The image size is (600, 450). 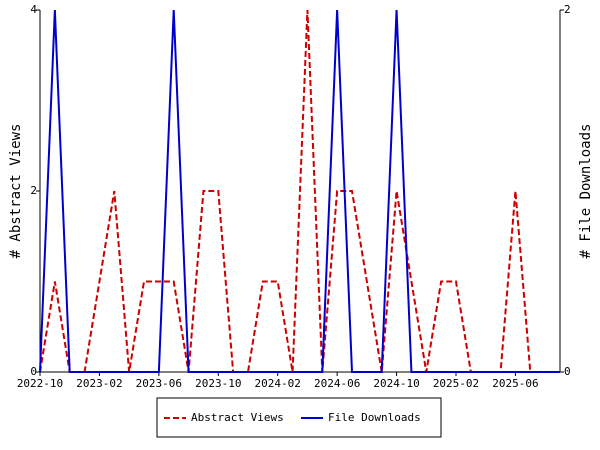 What do you see at coordinates (567, 371) in the screenshot?
I see `y2-tick-label: 0` at bounding box center [567, 371].